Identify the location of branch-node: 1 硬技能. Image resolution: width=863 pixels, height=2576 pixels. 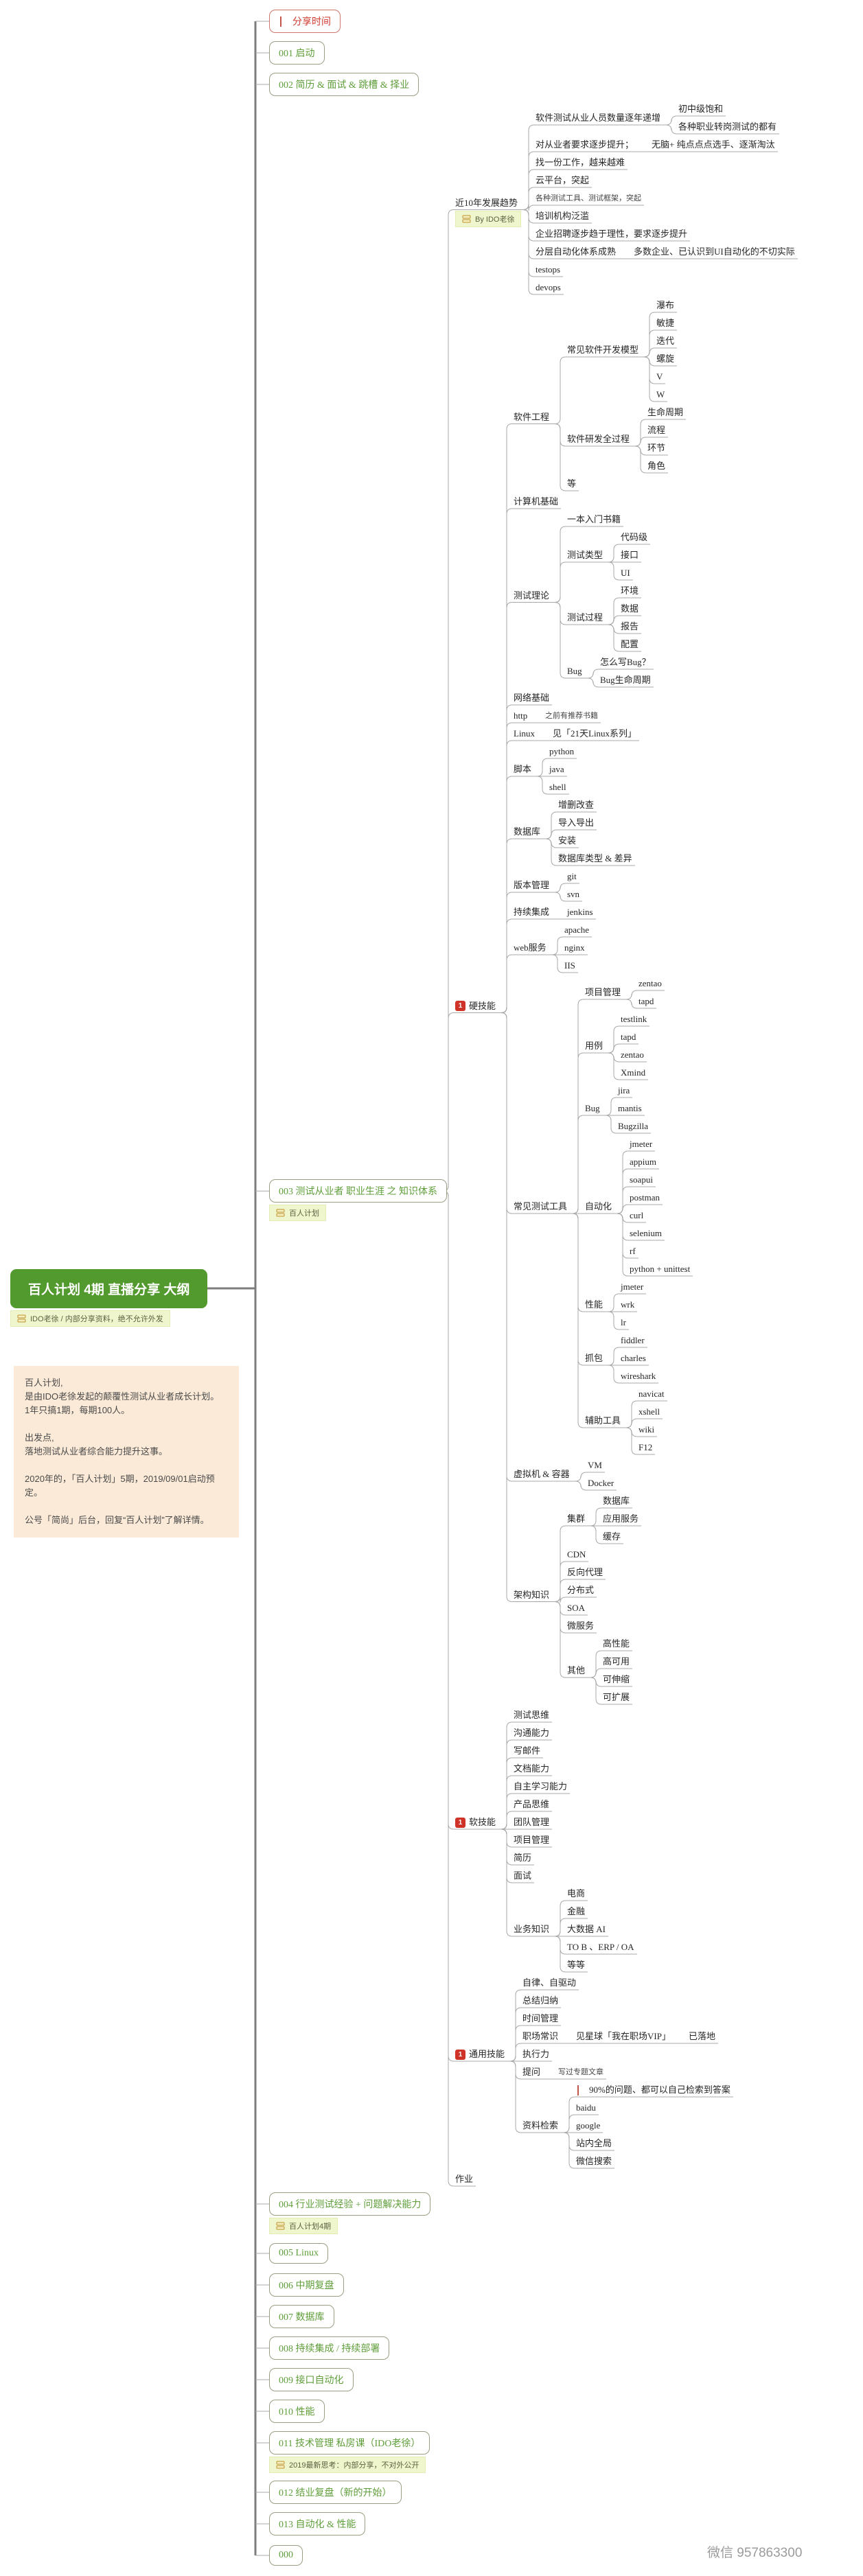
(475, 1006).